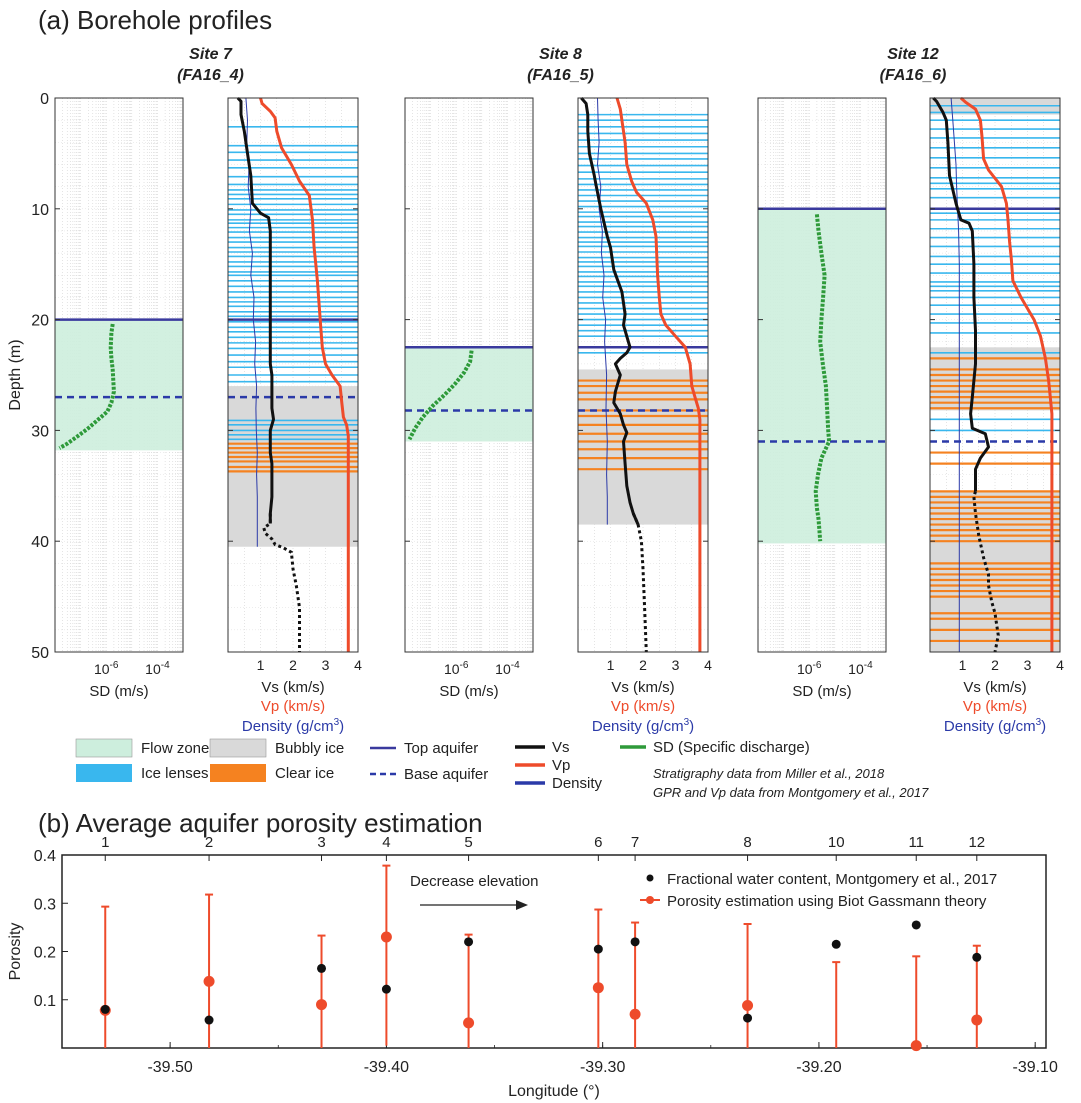  Describe the element at coordinates (731, 747) in the screenshot. I see `legend-sd: SD (Specific discharge)` at that location.